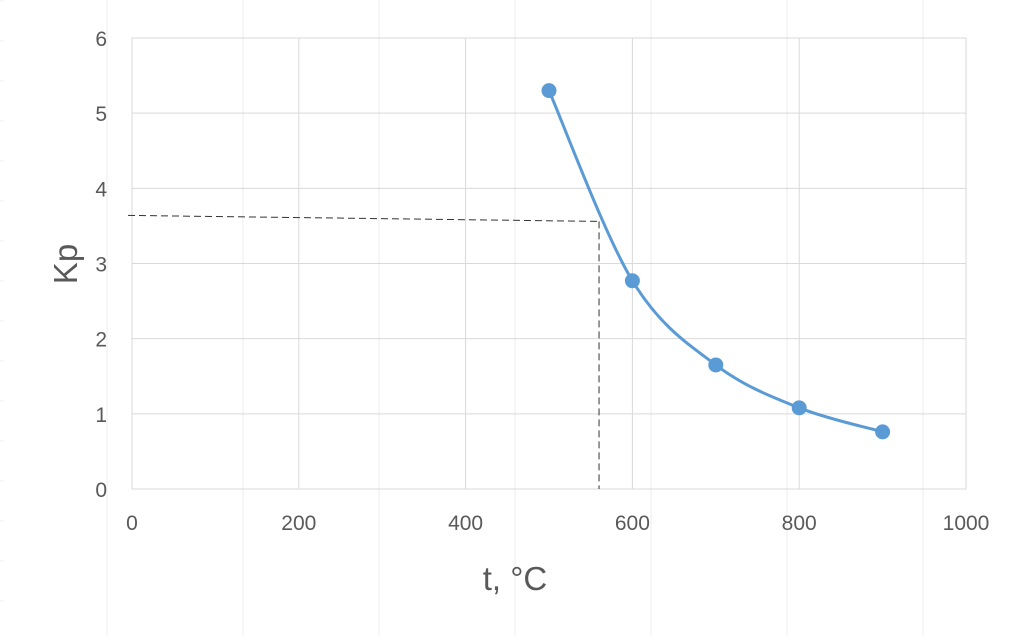 The image size is (1028, 641). I want to click on y-tick-label: 6, so click(101, 39).